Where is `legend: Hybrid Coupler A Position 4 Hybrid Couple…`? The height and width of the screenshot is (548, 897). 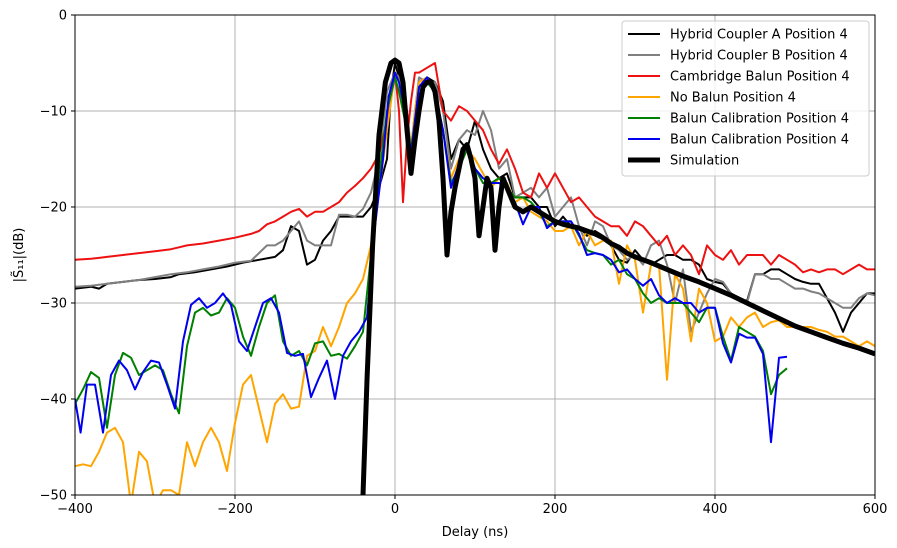 legend: Hybrid Coupler A Position 4 Hybrid Couple… is located at coordinates (745, 98).